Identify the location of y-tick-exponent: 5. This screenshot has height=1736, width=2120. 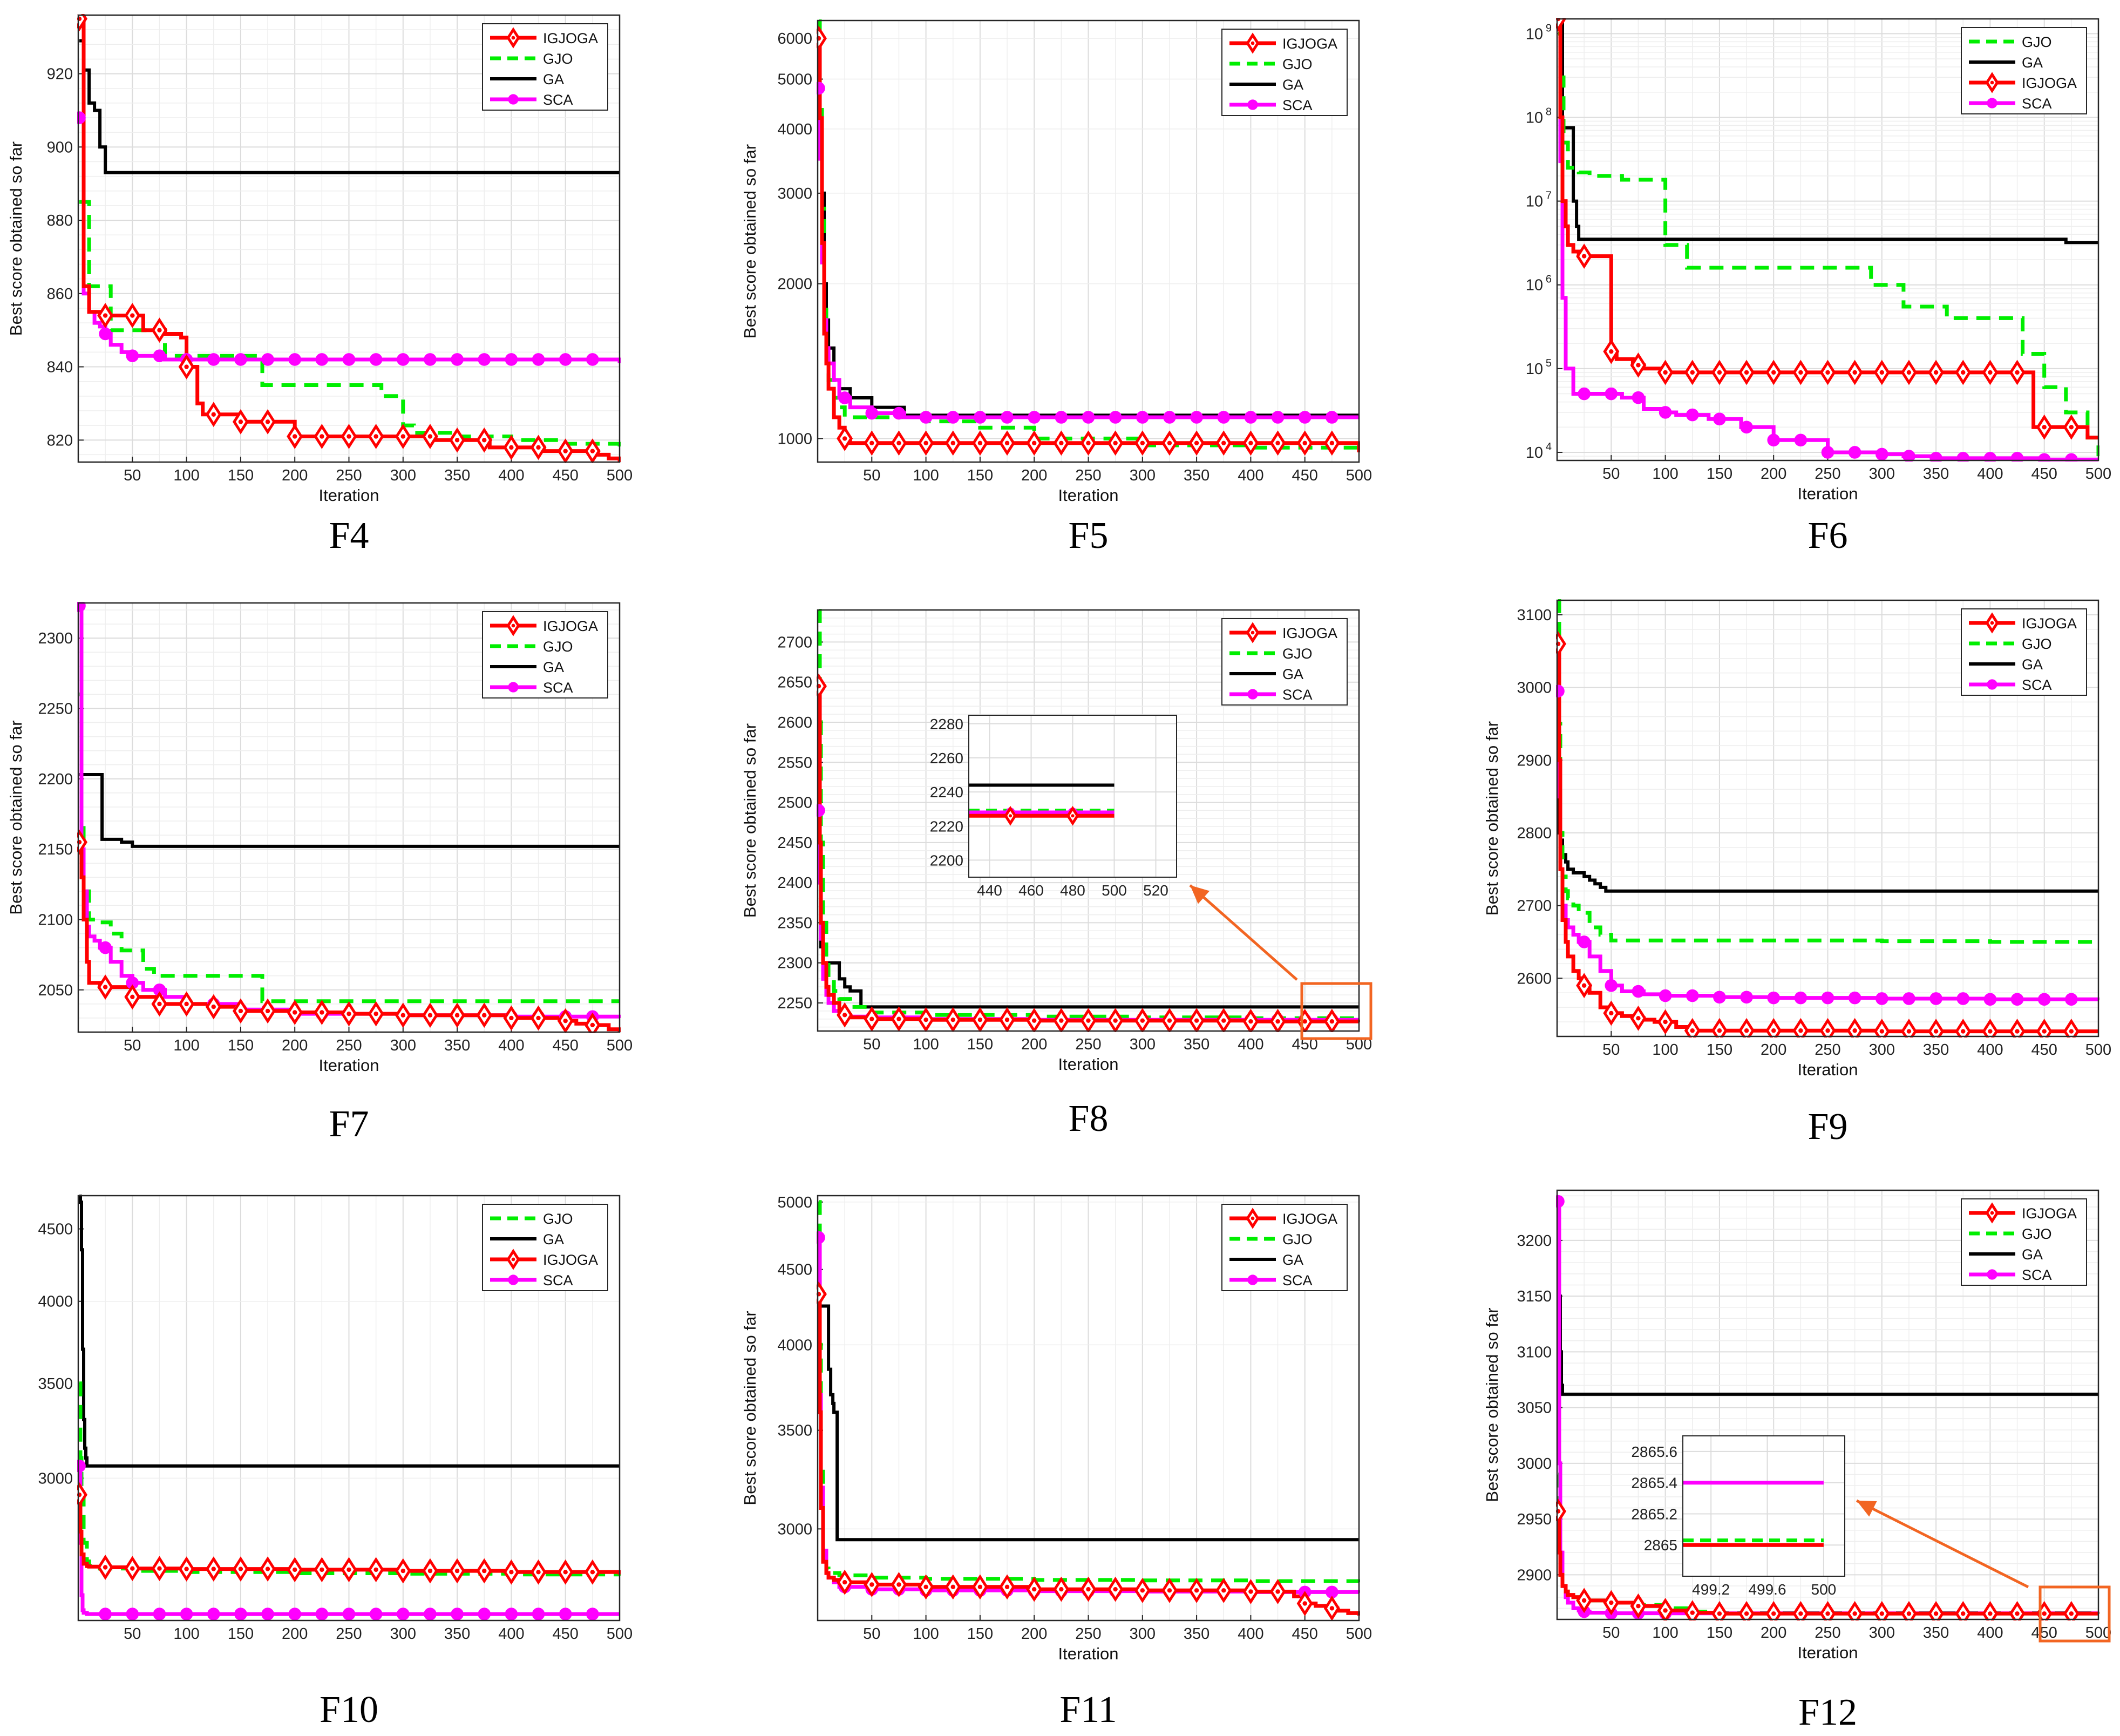
(1549, 363).